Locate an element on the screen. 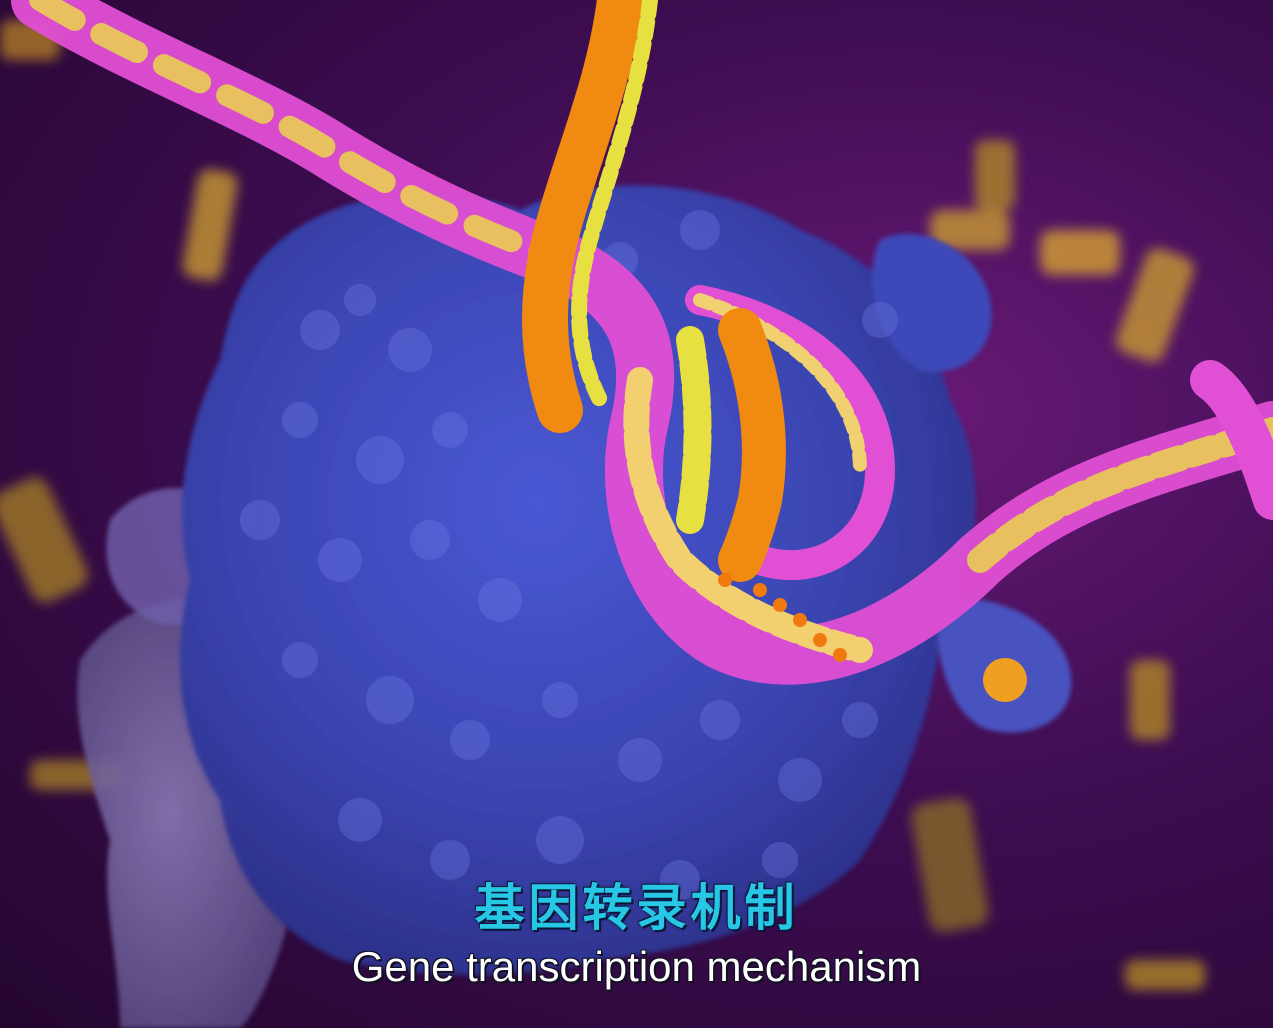 Image resolution: width=1273 pixels, height=1028 pixels. nucleotide-beads is located at coordinates (782, 617).